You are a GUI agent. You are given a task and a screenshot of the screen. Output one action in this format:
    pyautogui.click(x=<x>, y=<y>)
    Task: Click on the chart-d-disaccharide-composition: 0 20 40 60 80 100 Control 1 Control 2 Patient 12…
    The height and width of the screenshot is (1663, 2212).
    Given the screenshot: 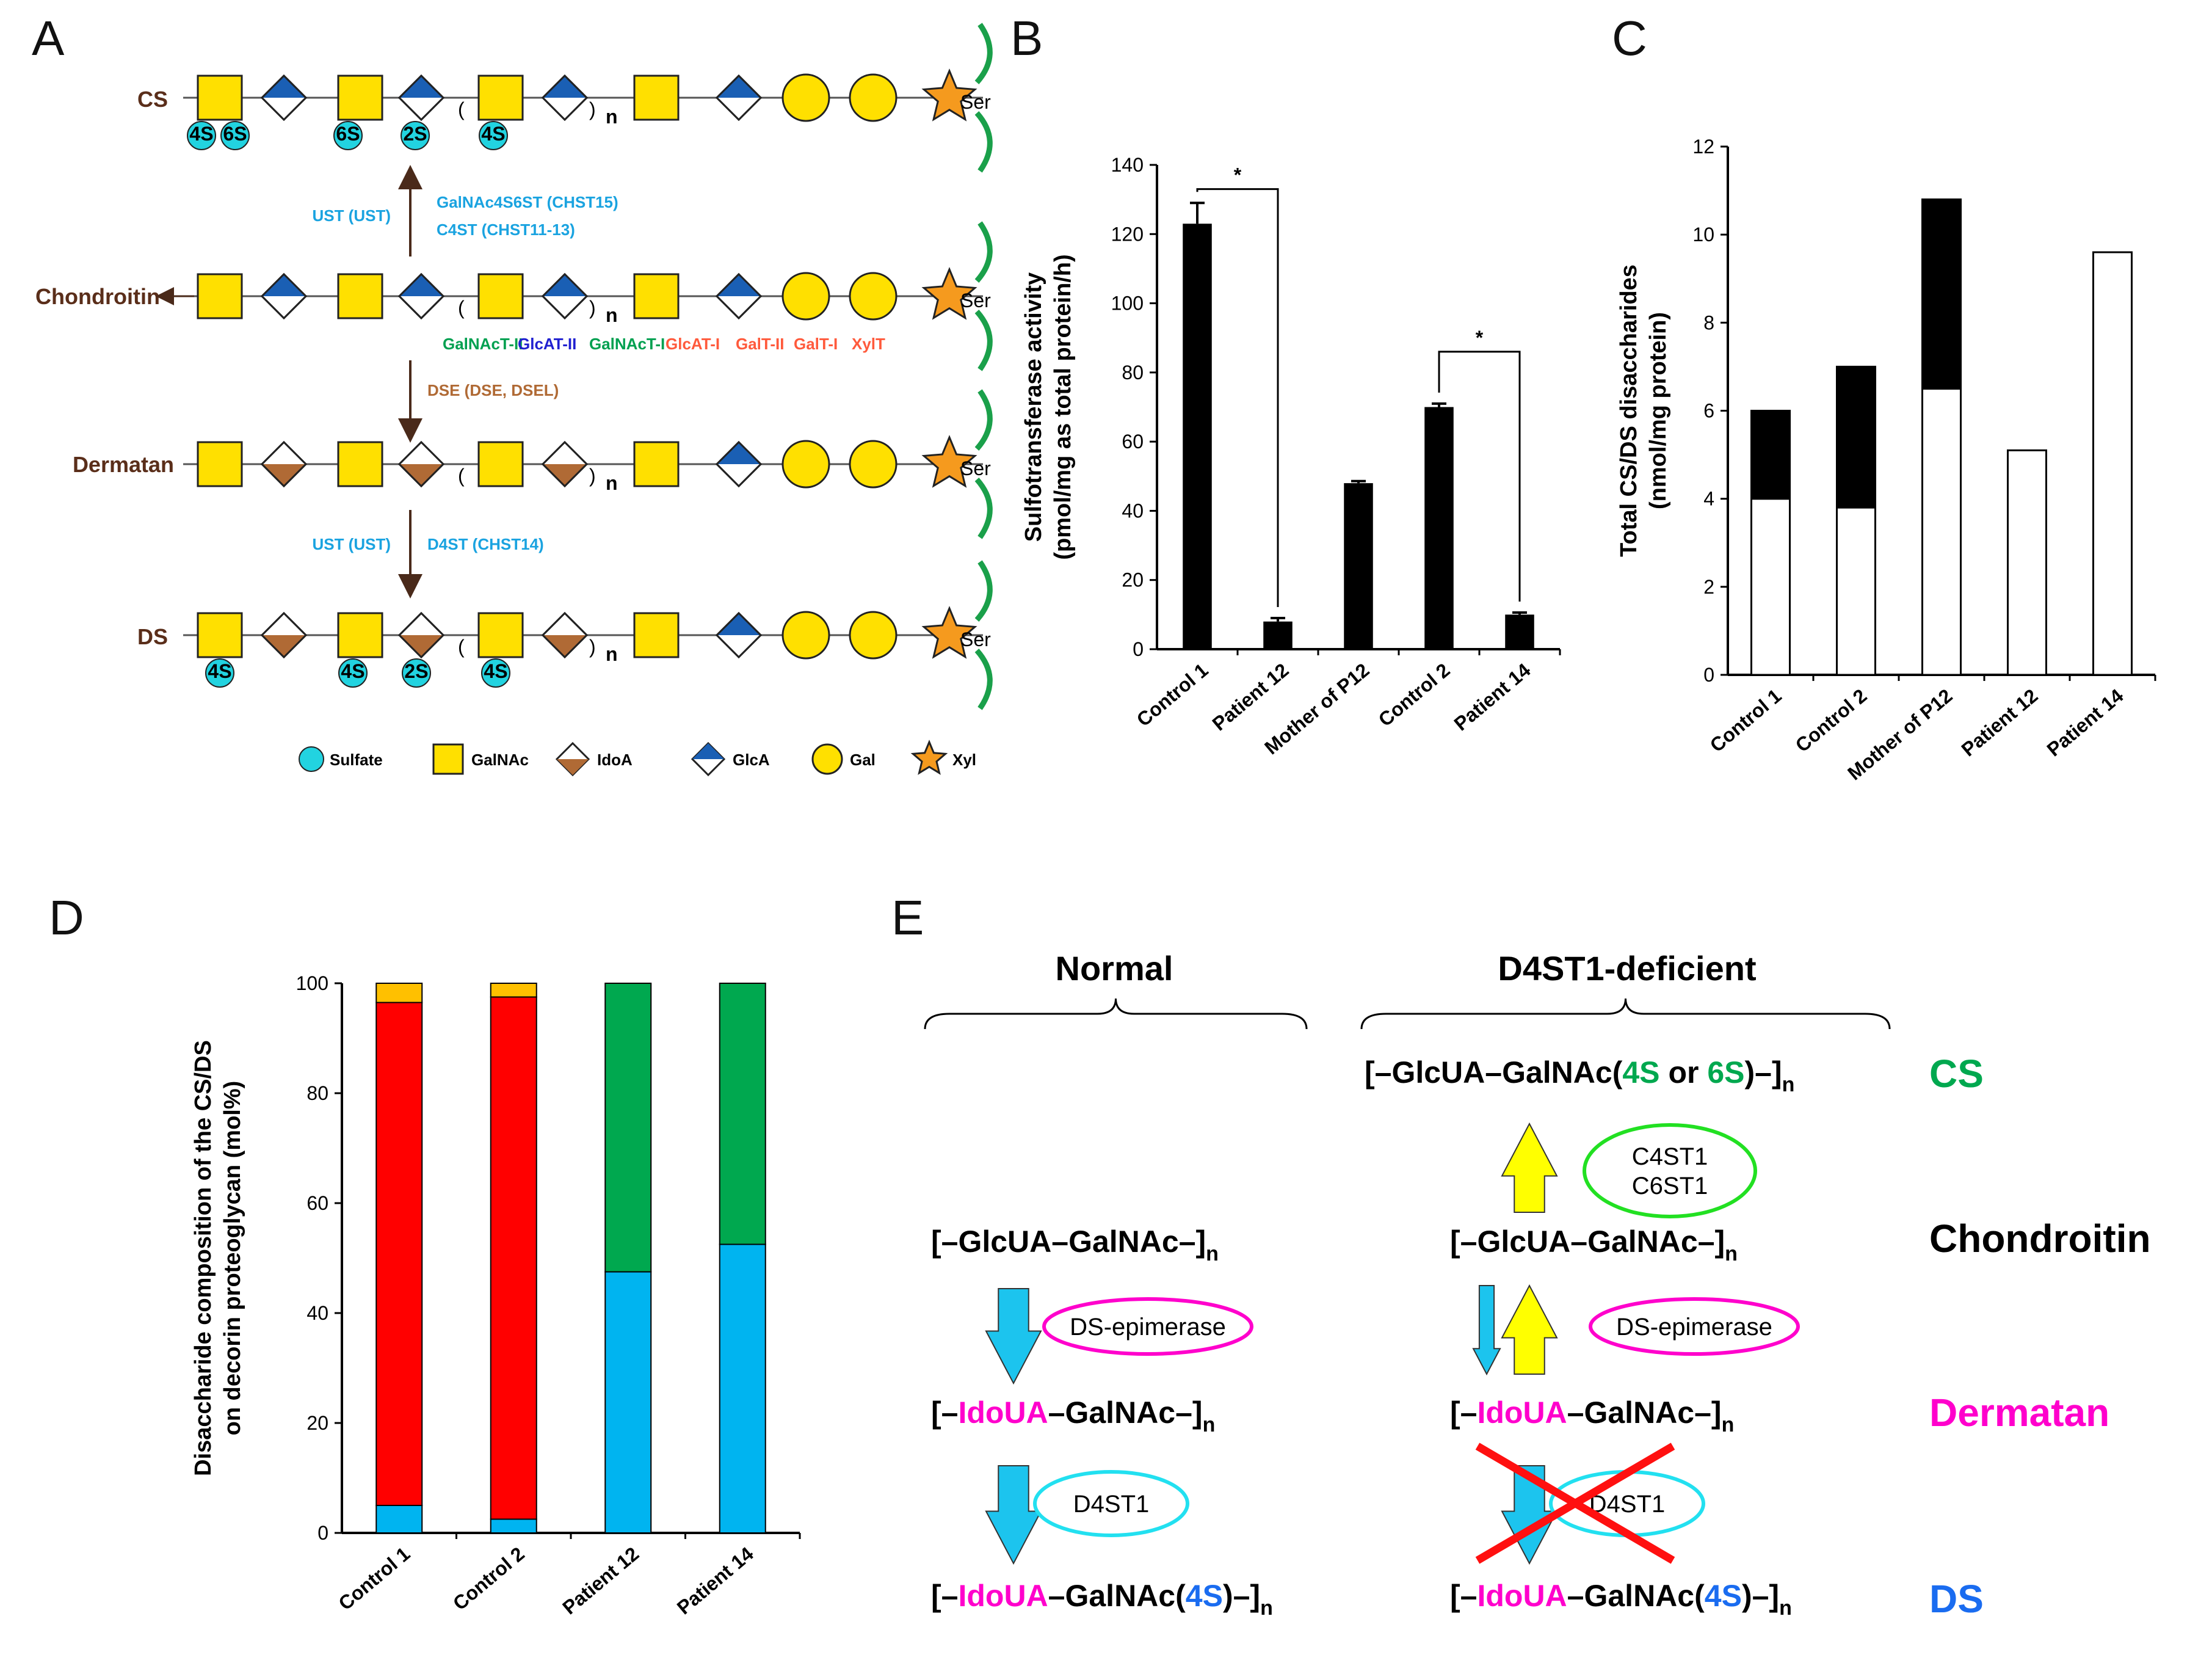 What is the action you would take?
    pyautogui.click(x=496, y=1296)
    